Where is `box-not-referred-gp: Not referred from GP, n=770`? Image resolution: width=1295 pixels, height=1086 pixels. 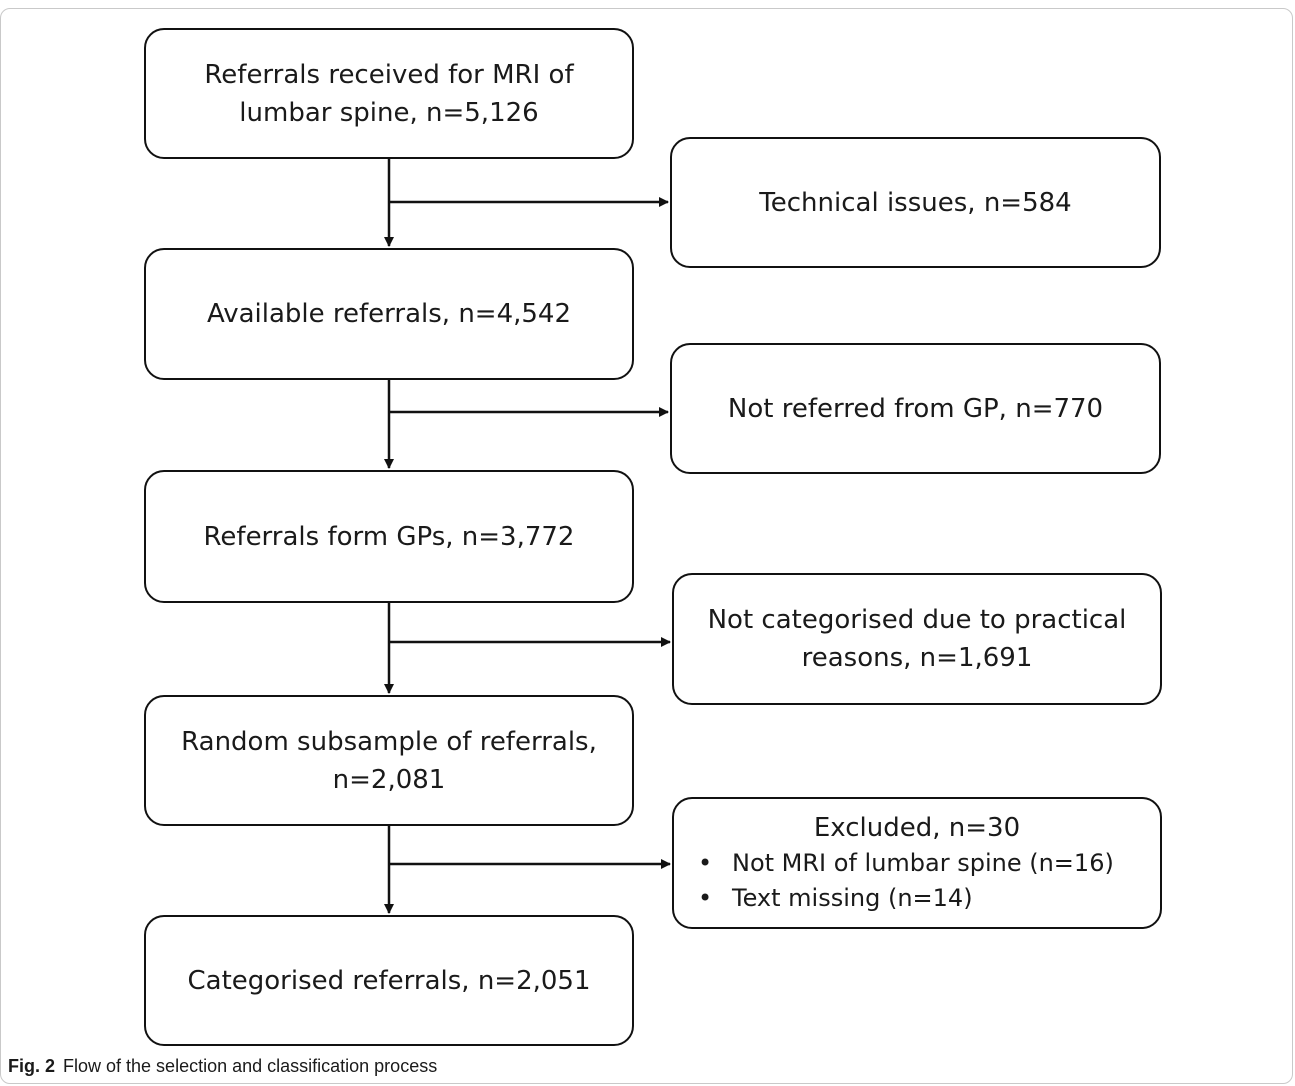
box-not-referred-gp: Not referred from GP, n=770 is located at coordinates (915, 408).